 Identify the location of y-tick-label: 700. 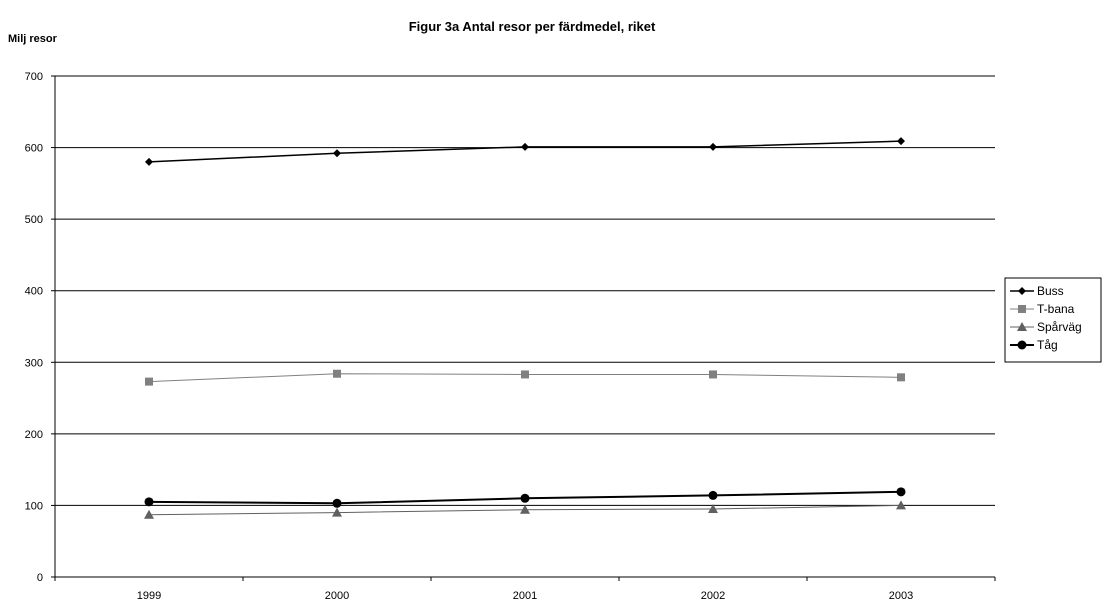
(34, 77).